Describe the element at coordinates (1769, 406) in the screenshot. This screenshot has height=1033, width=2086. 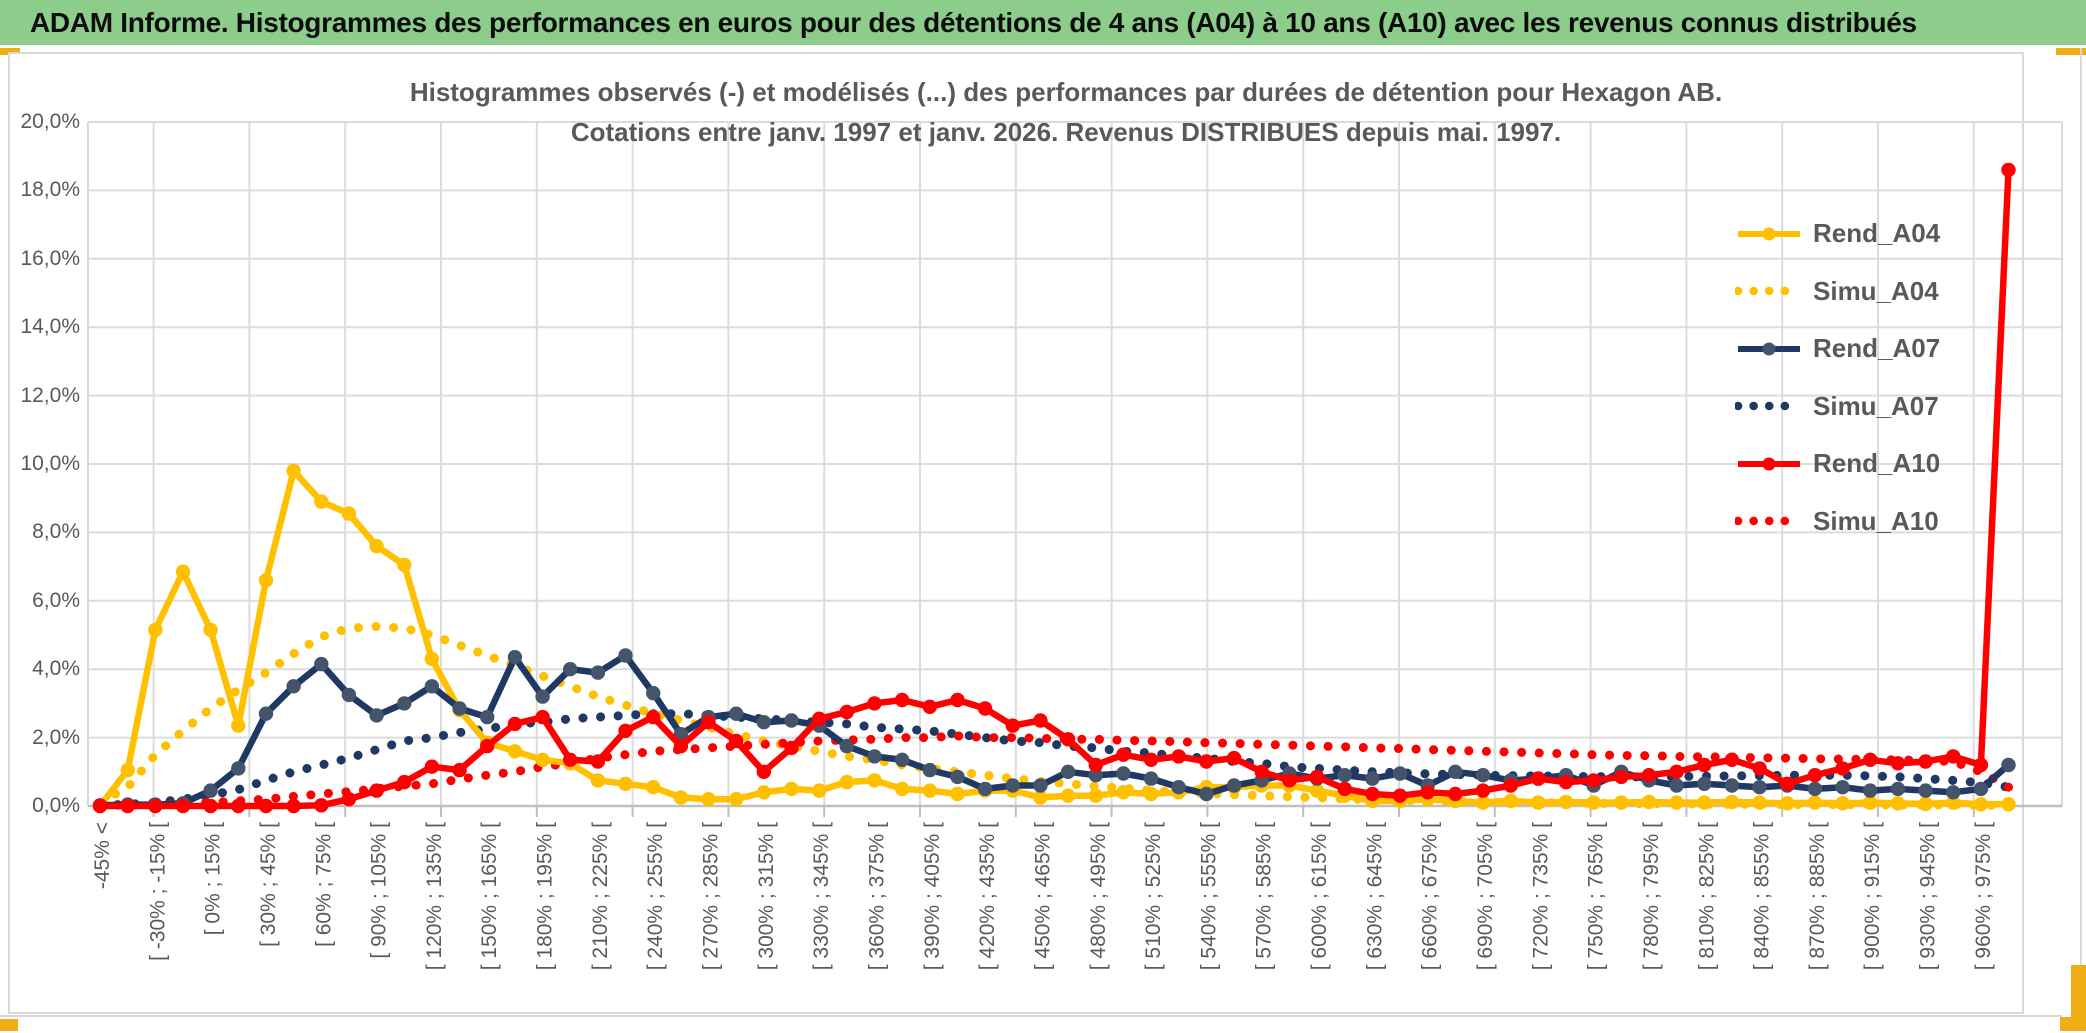
I see `legend-dotted-line-sample` at that location.